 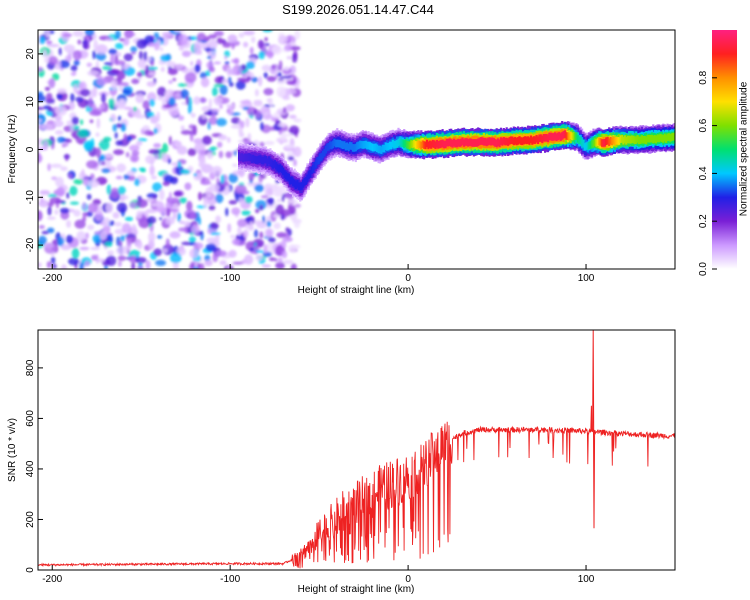 I want to click on colorbar-tick-label: 0.6, so click(x=703, y=125).